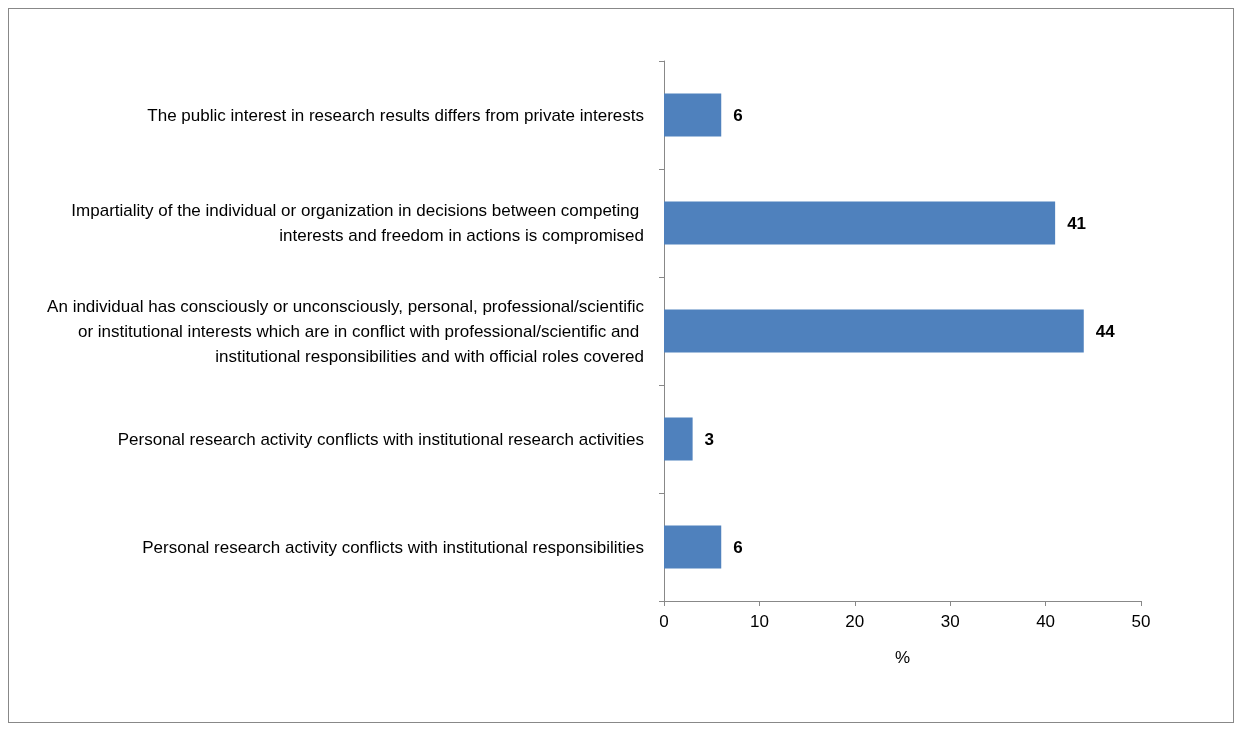 The height and width of the screenshot is (731, 1242). I want to click on y-tick-label: Personal research activity conflicts with institutional responsibilities, so click(393, 547).